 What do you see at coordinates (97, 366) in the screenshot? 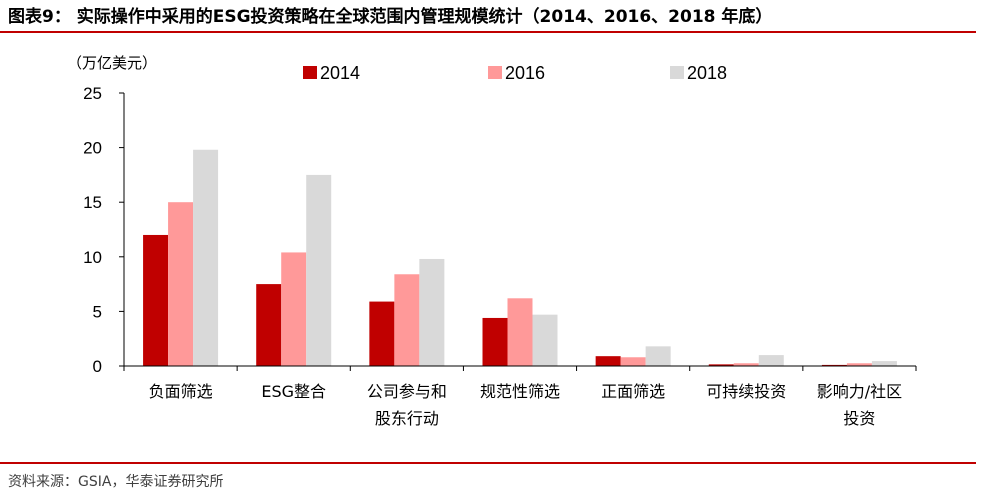
I see `y-tick-label: 0` at bounding box center [97, 366].